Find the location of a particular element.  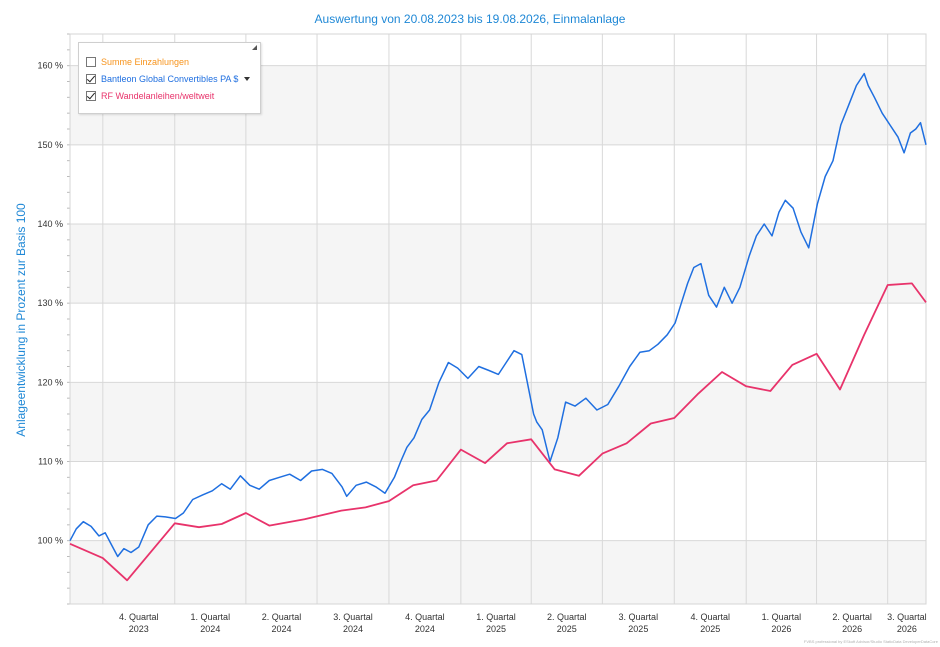

legend-item-summe-einzahlungen: Summe Einzahlungen is located at coordinates (137, 62).